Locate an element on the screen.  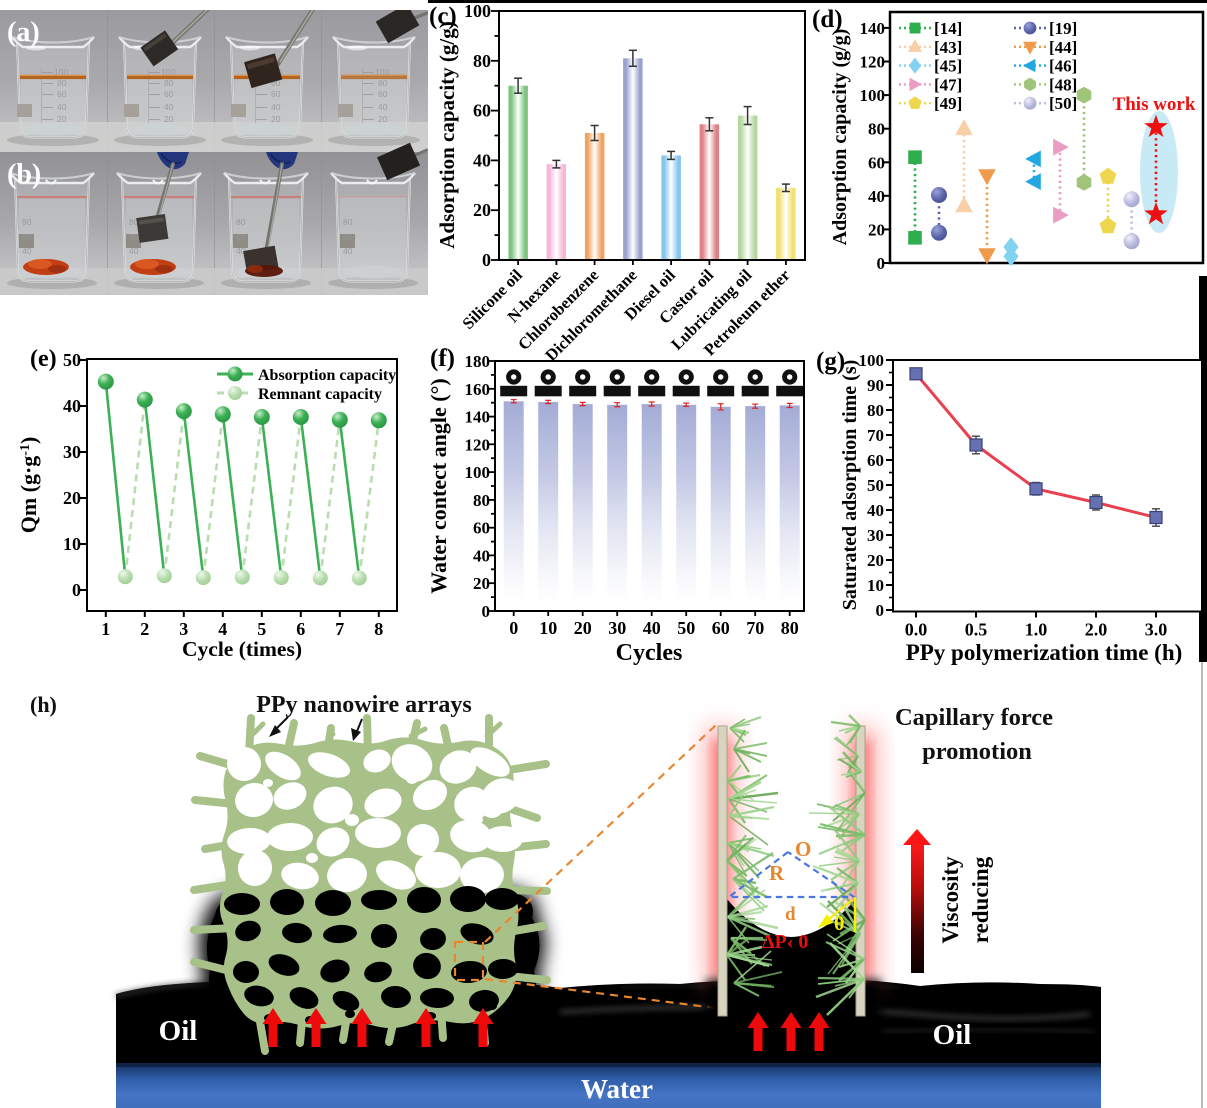
svg-text: 3.0 is located at coordinates (1156, 630).